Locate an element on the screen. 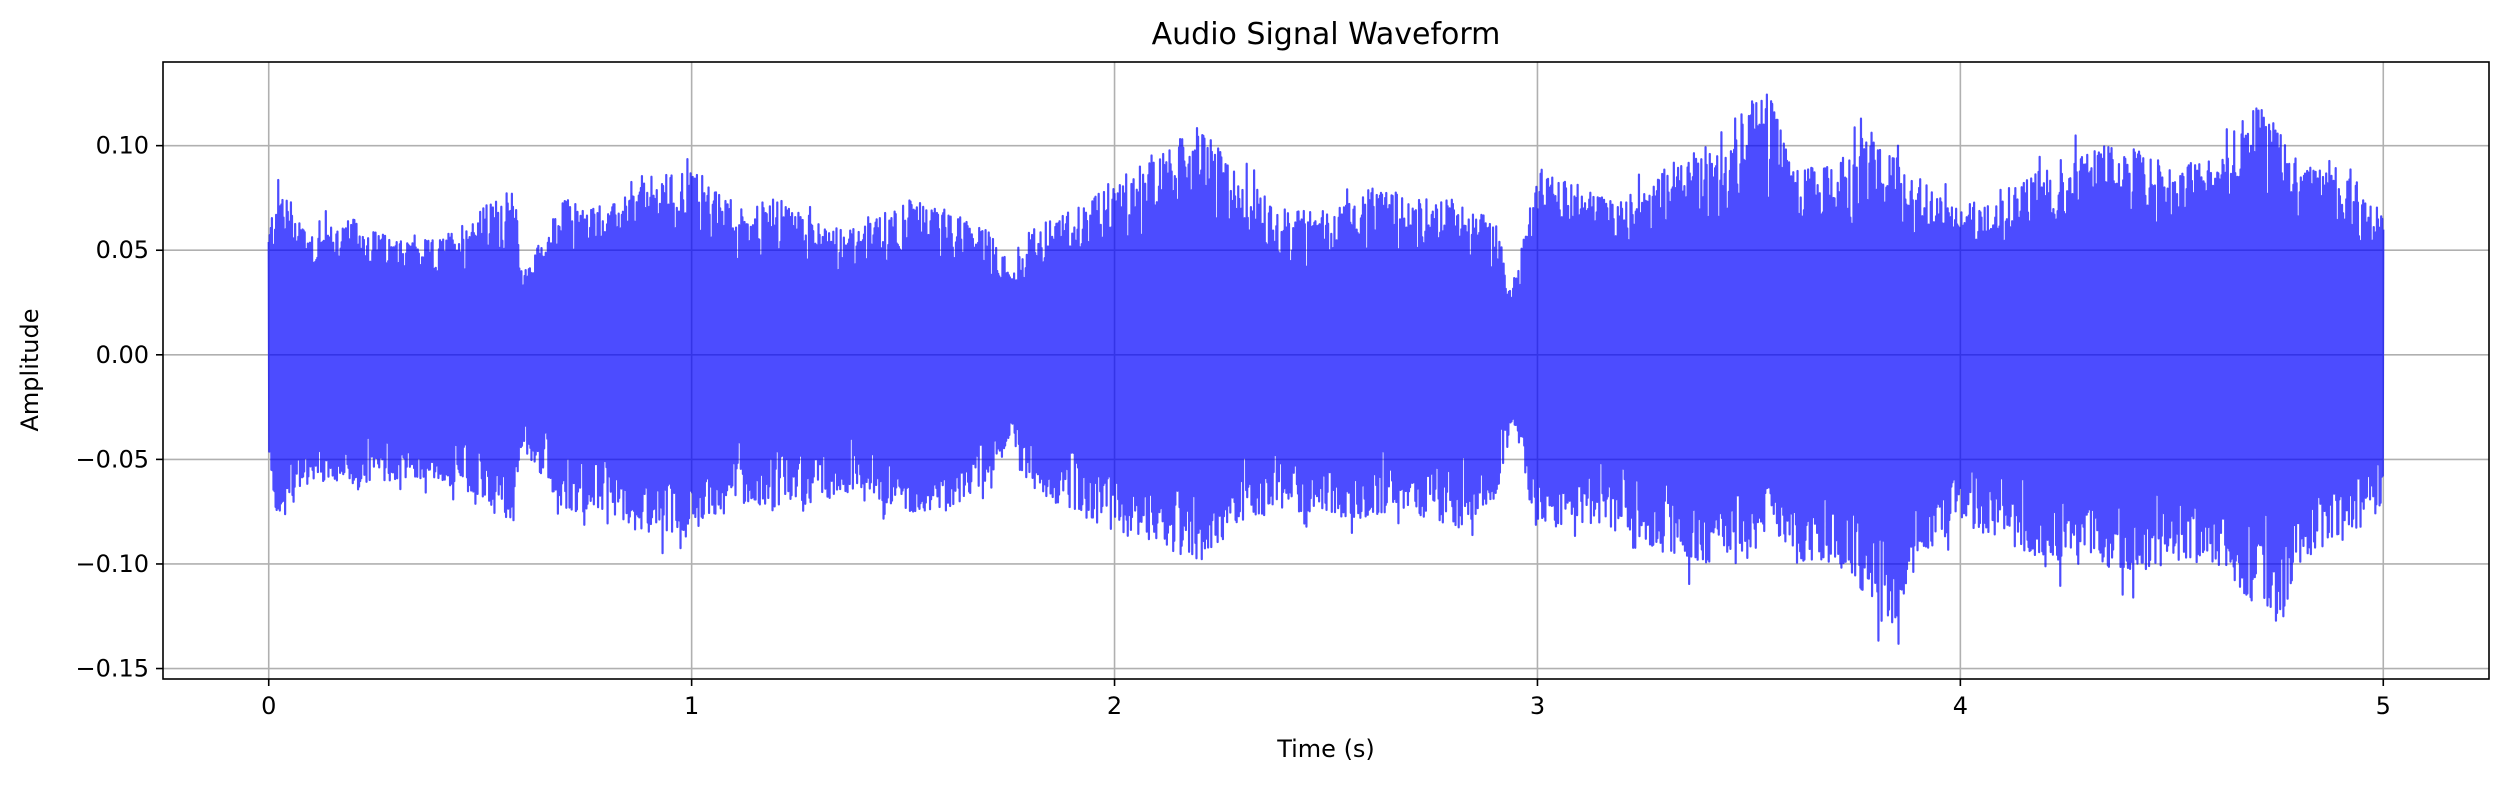  x-tick-label-4: 4 is located at coordinates (1960, 706).